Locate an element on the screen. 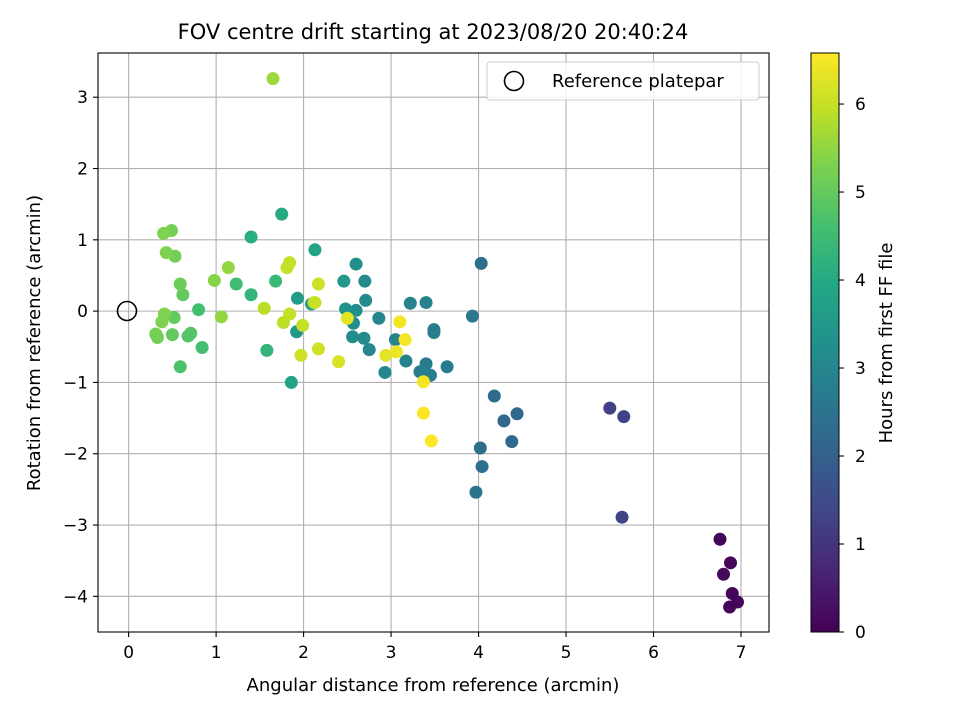  colorbar-gradient is located at coordinates (825, 342).